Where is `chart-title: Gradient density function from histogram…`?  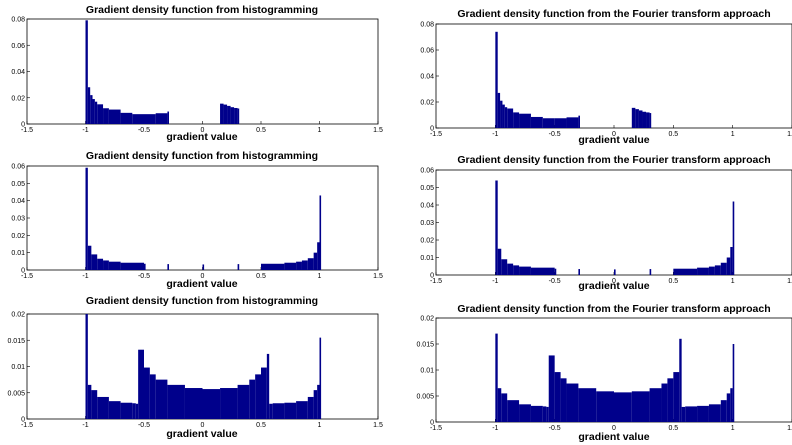
chart-title: Gradient density function from histogram… is located at coordinates (202, 10).